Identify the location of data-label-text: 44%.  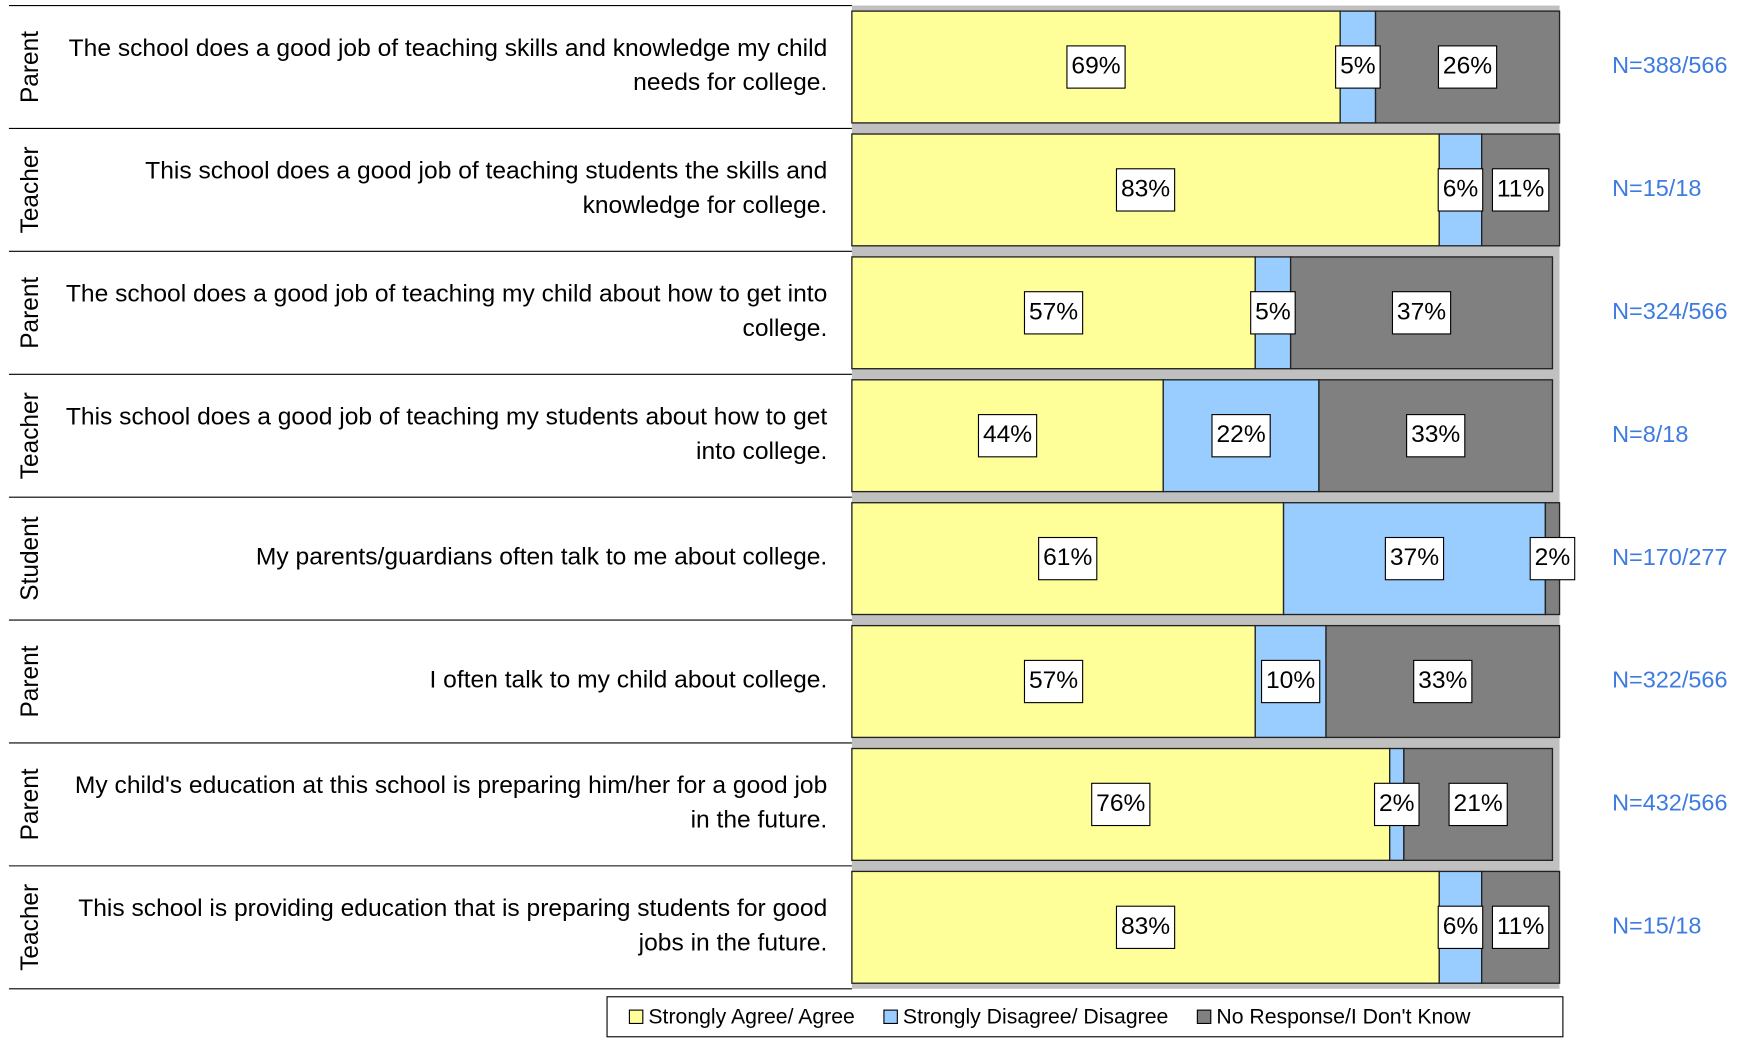
(1007, 434).